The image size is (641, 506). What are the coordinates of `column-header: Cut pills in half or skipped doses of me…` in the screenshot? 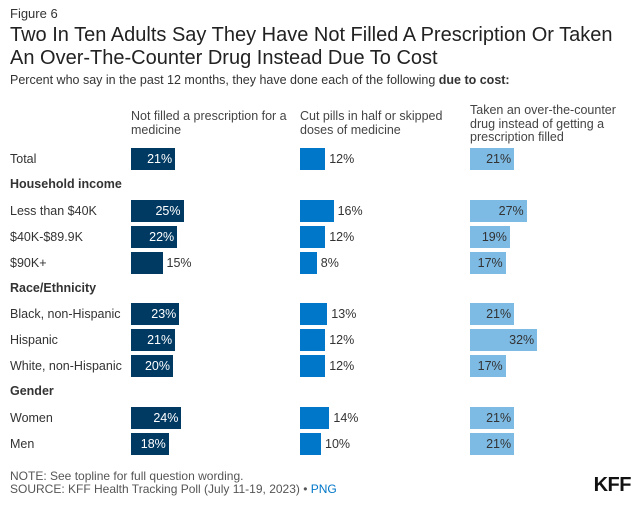 It's located at (371, 123).